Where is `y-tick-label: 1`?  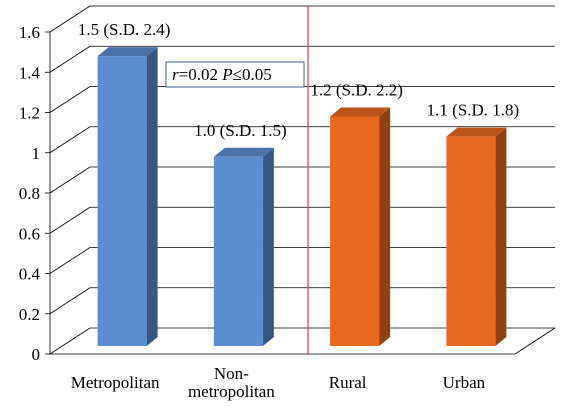 y-tick-label: 1 is located at coordinates (36, 153).